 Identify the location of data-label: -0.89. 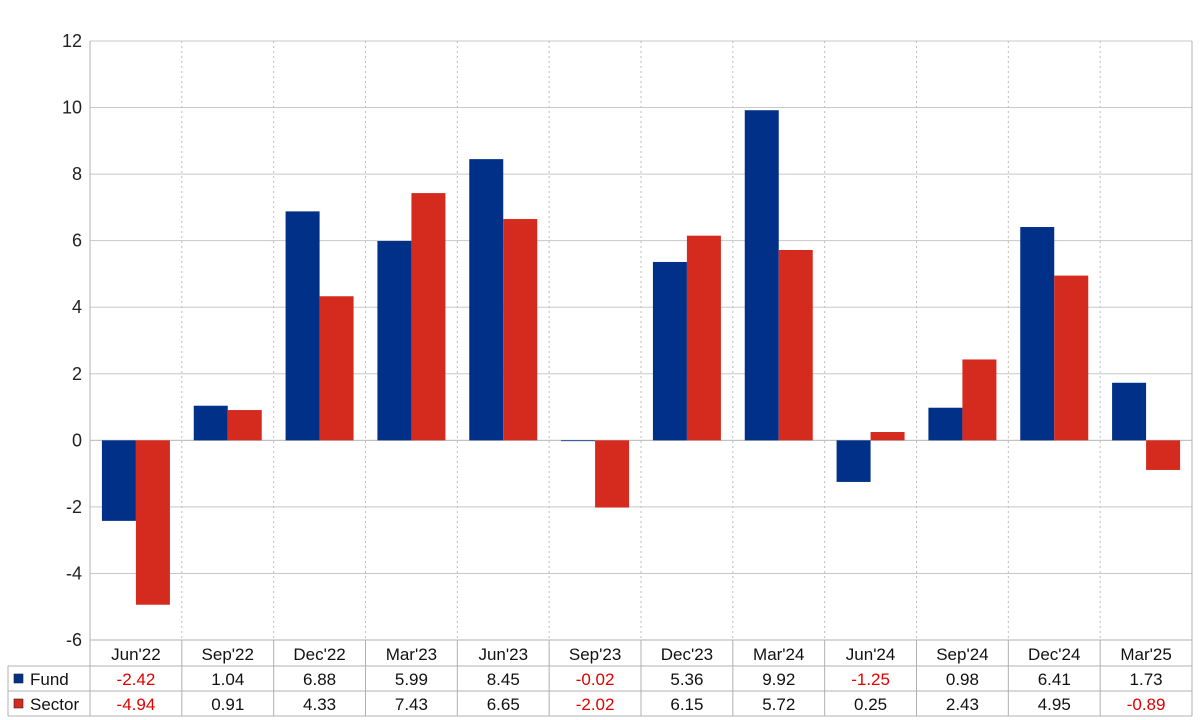
(1146, 704).